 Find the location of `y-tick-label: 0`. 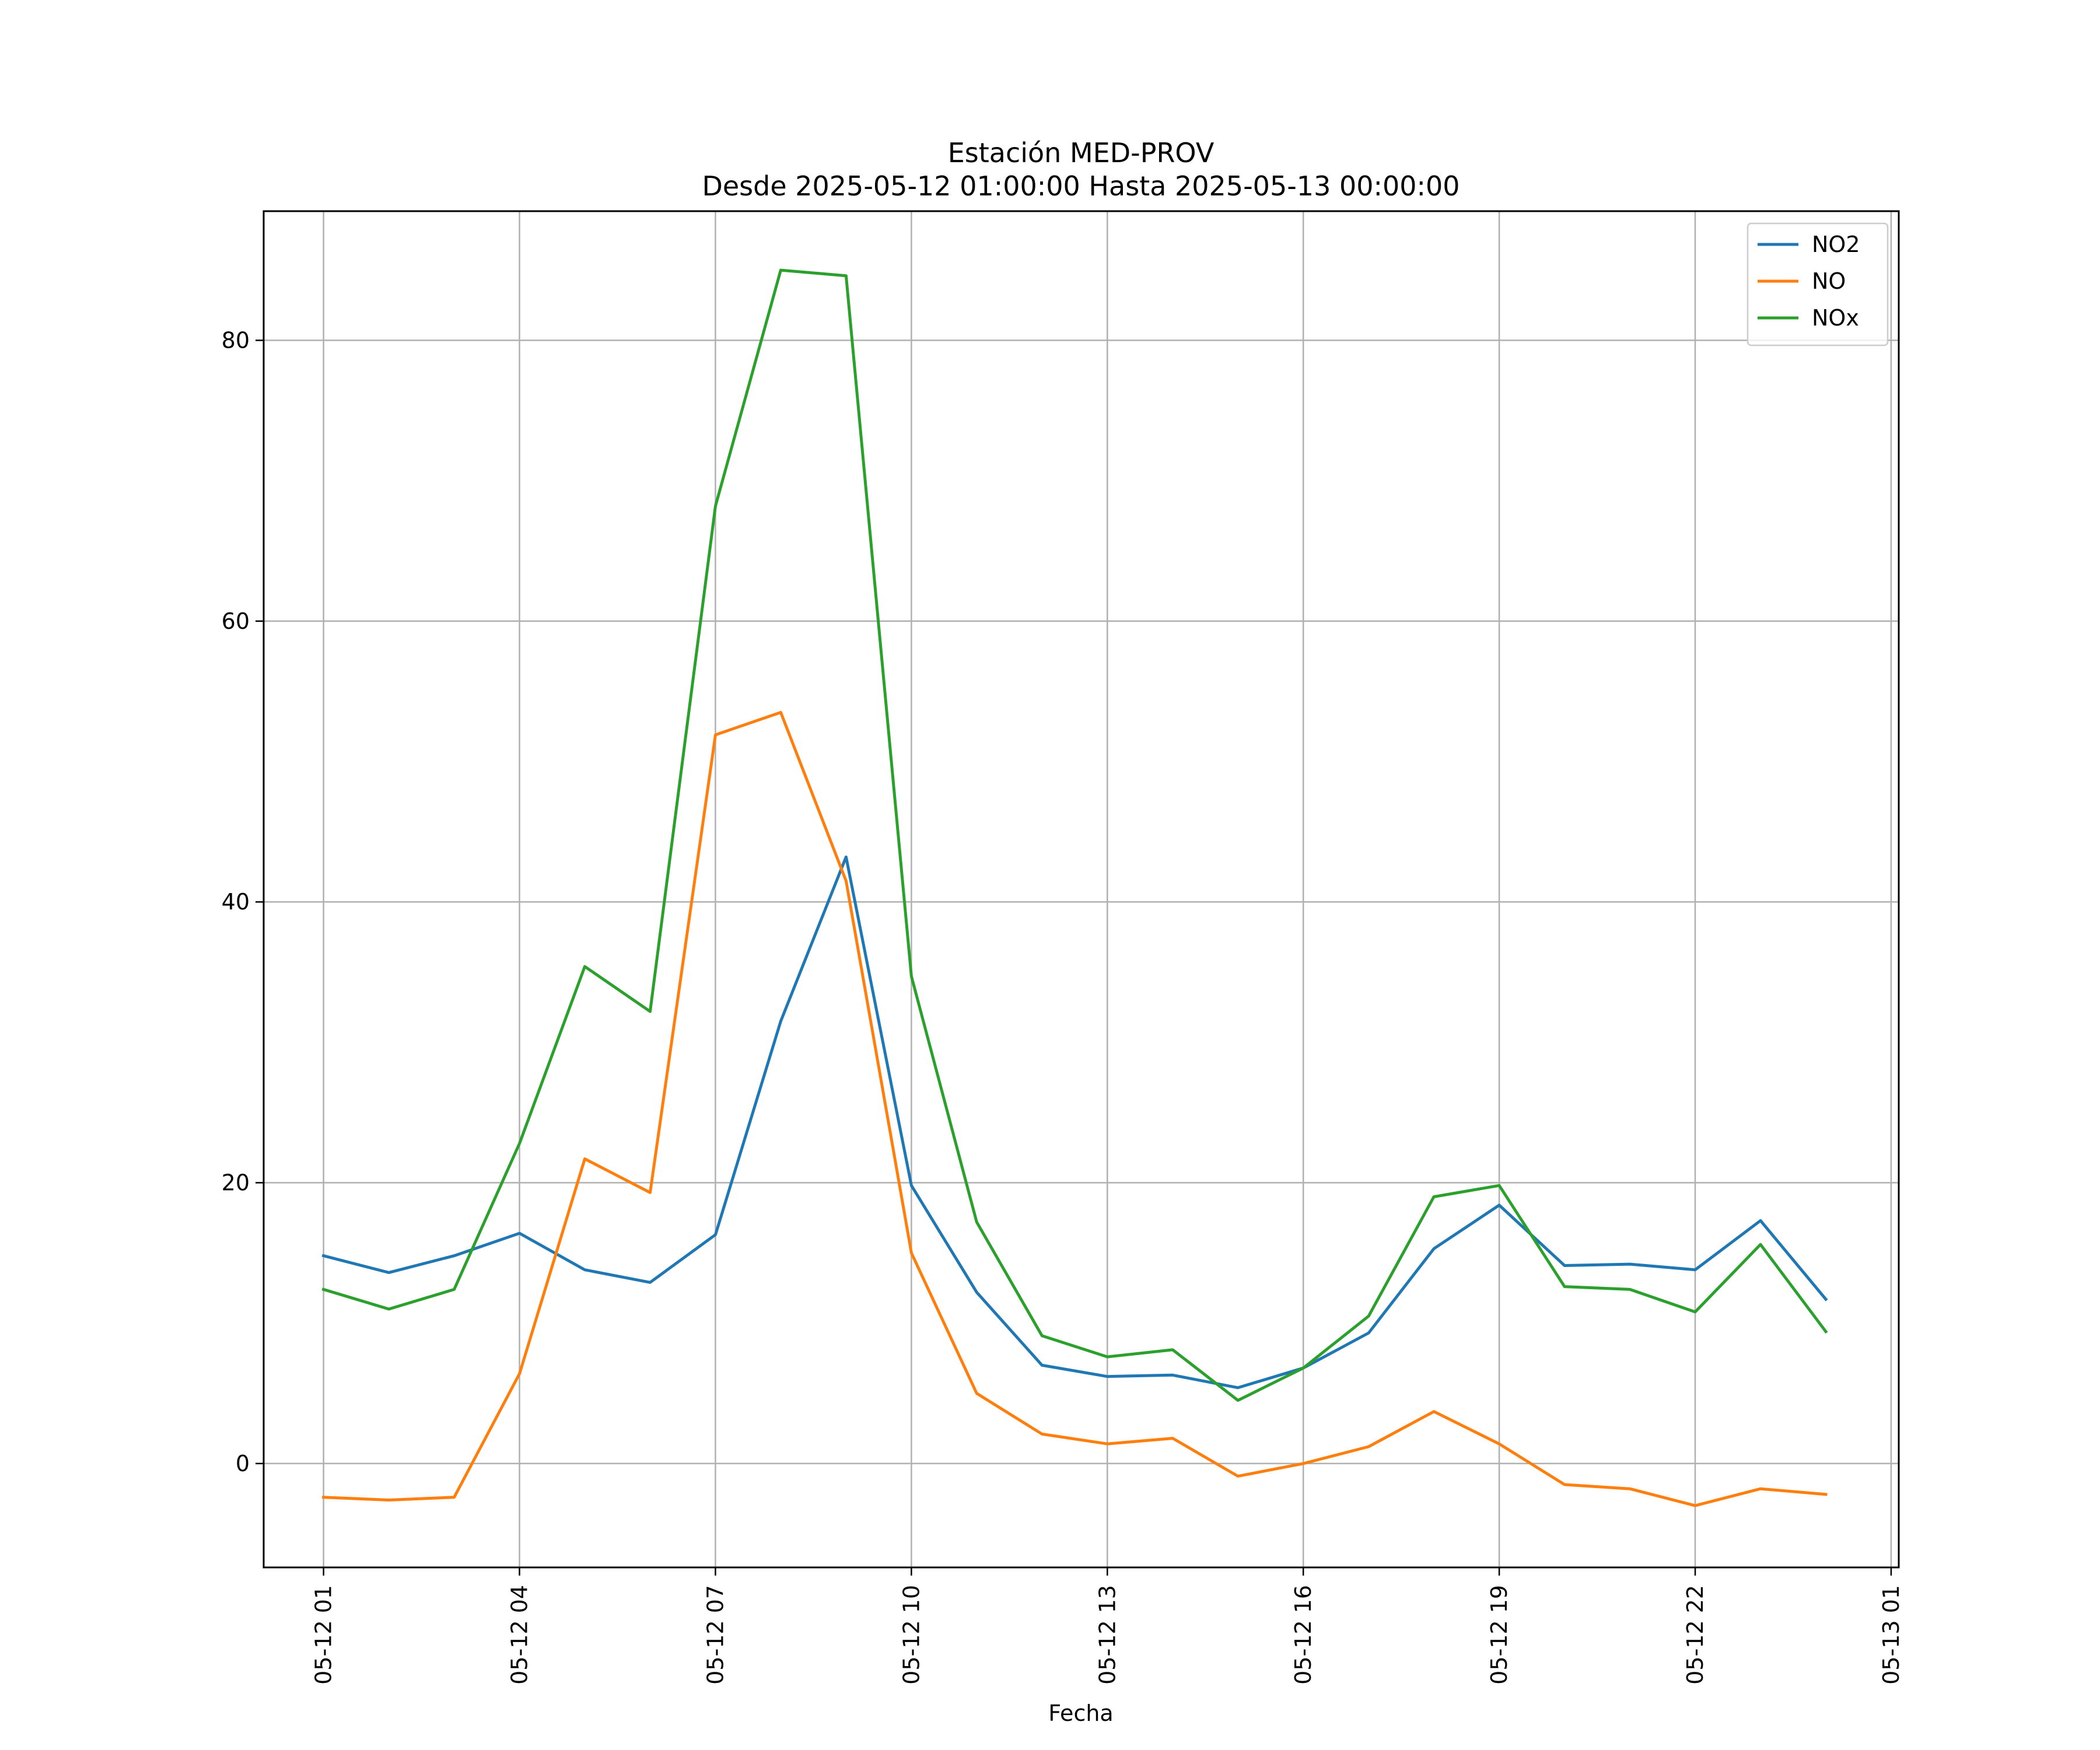

y-tick-label: 0 is located at coordinates (243, 1463).